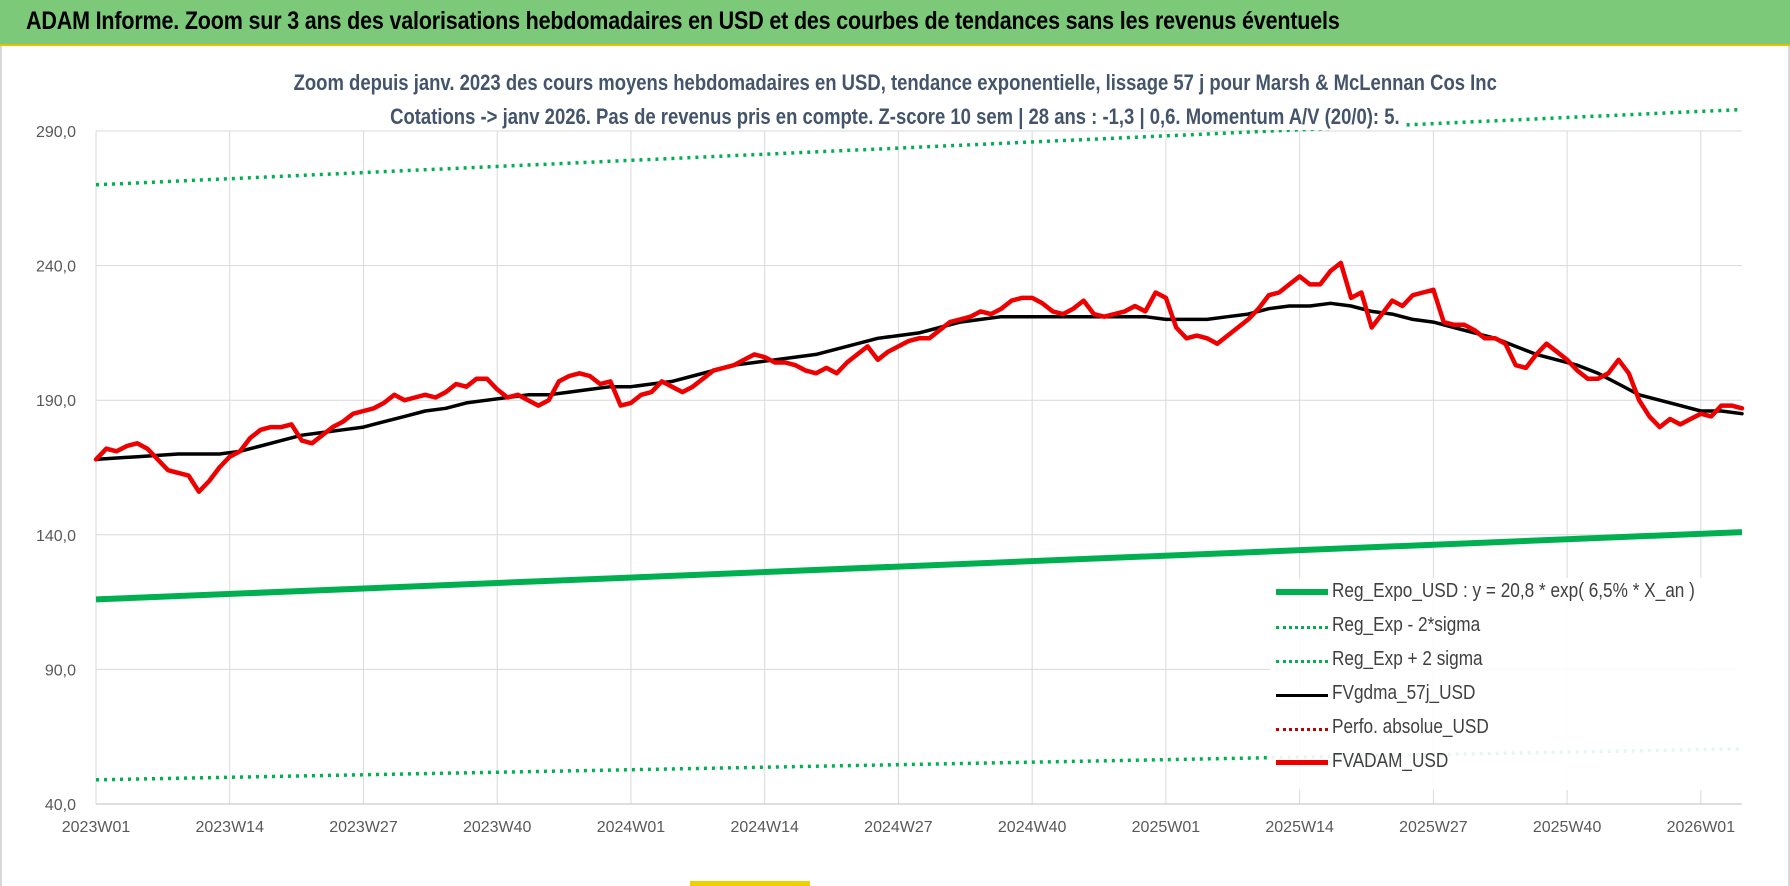 The image size is (1790, 886). I want to click on x-tick-label: 2025W14, so click(1299, 827).